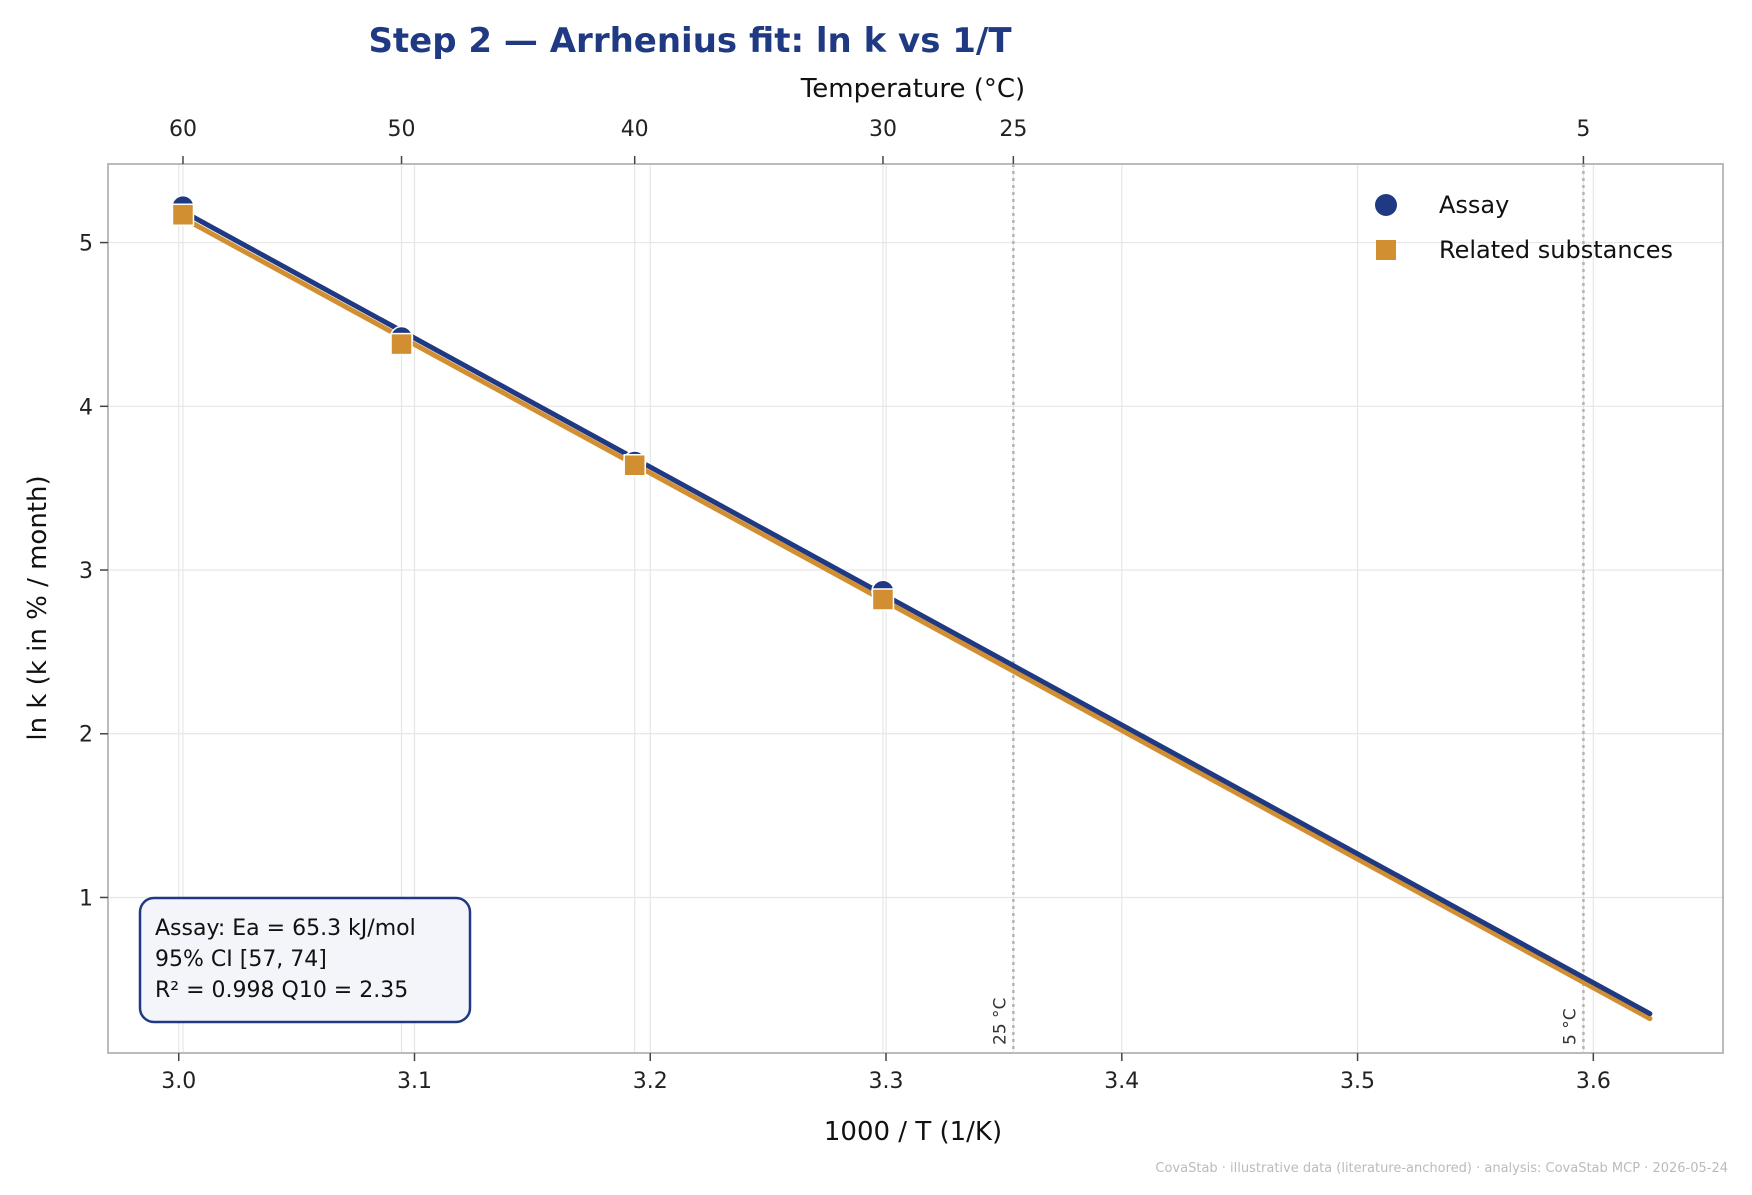 The image size is (1752, 1195). What do you see at coordinates (178, 1081) in the screenshot?
I see `x-tick-label-0: 3.0` at bounding box center [178, 1081].